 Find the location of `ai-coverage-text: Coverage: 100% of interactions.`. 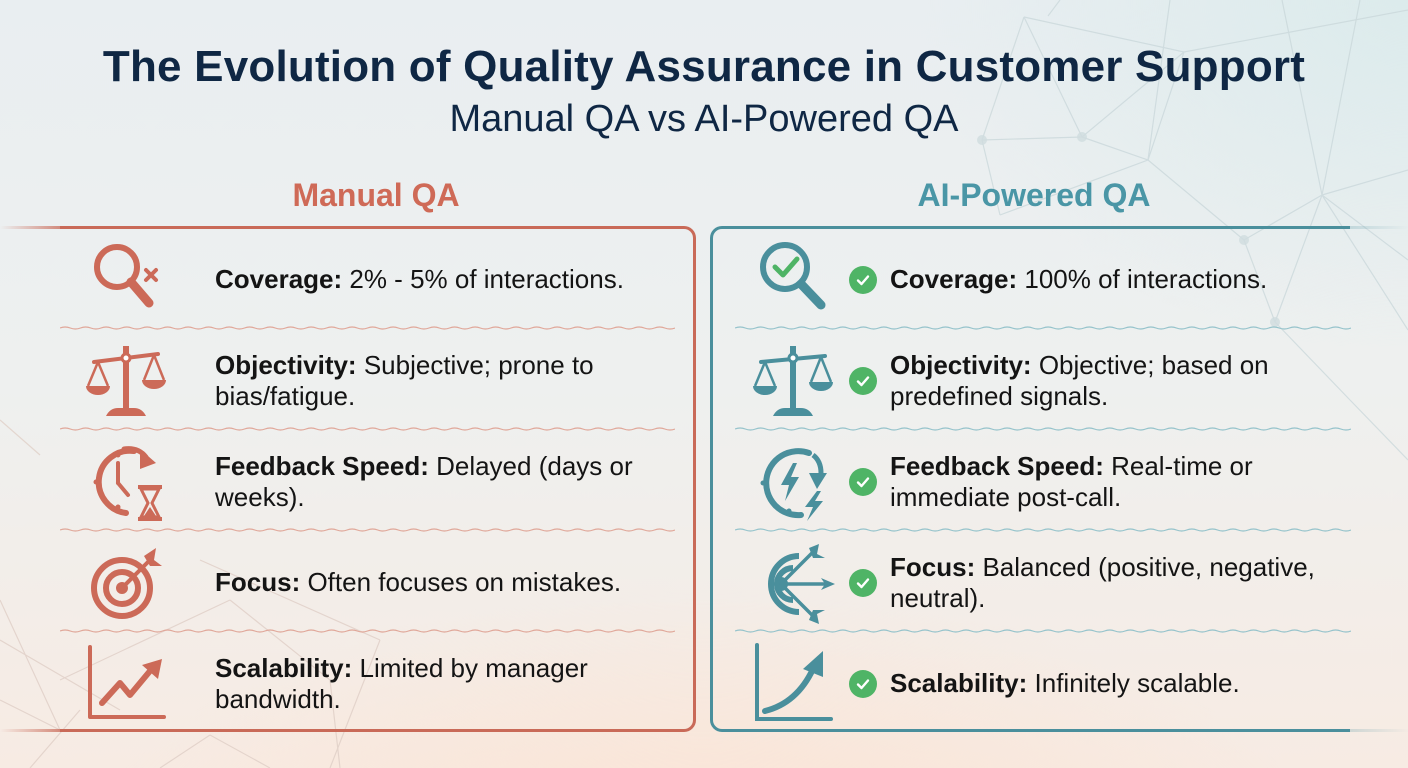

ai-coverage-text: Coverage: 100% of interactions. is located at coordinates (1120, 279).